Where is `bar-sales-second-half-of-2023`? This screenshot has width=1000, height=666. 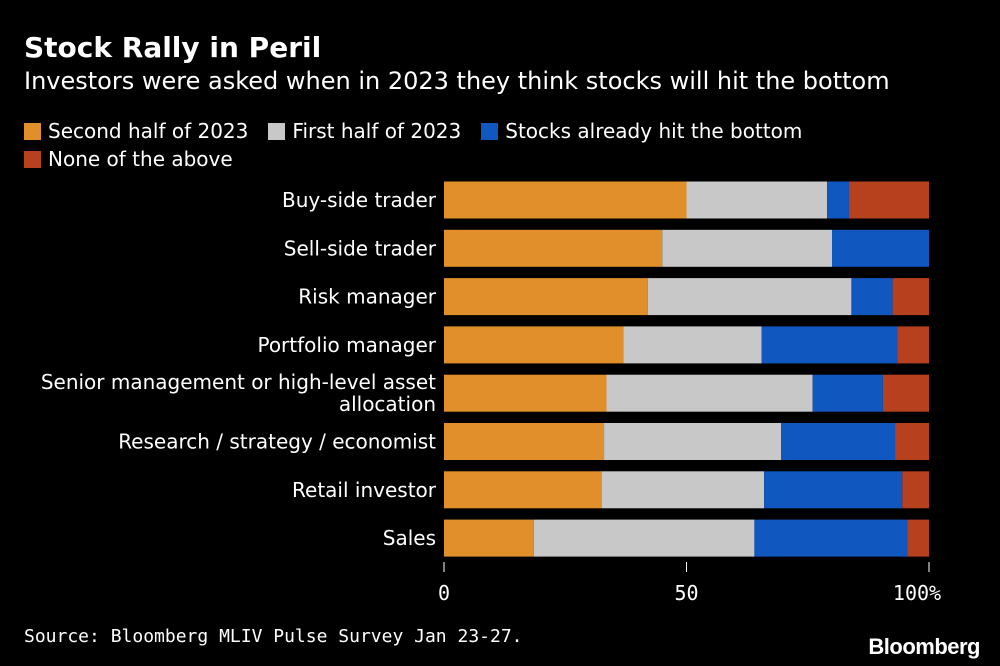
bar-sales-second-half-of-2023 is located at coordinates (489, 538).